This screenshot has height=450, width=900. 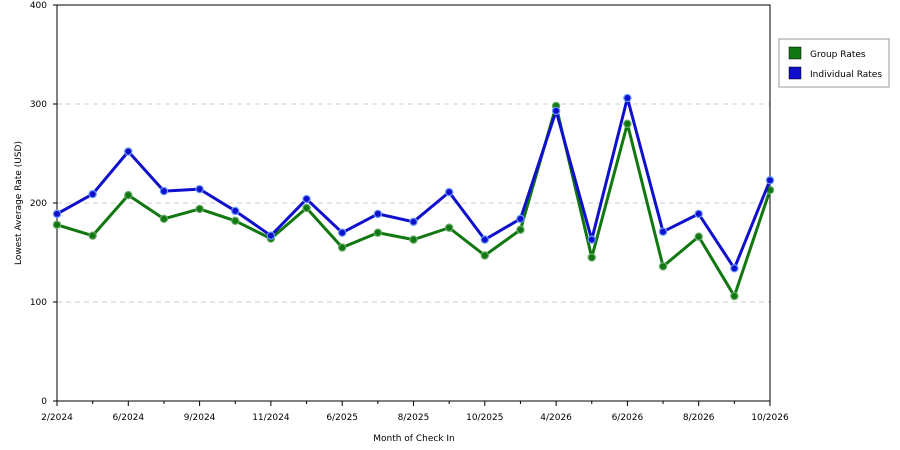 I want to click on x-tick-label: 6/2025, so click(x=342, y=418).